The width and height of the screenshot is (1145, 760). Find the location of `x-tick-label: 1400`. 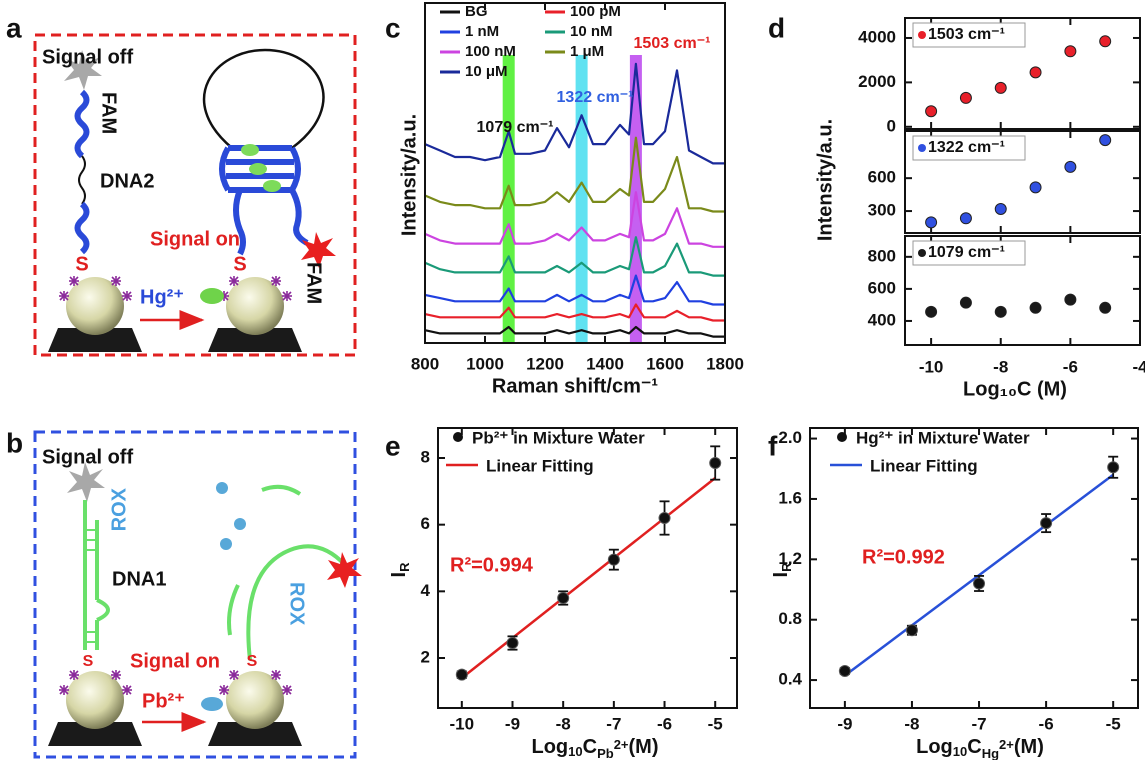

x-tick-label: 1400 is located at coordinates (605, 363).